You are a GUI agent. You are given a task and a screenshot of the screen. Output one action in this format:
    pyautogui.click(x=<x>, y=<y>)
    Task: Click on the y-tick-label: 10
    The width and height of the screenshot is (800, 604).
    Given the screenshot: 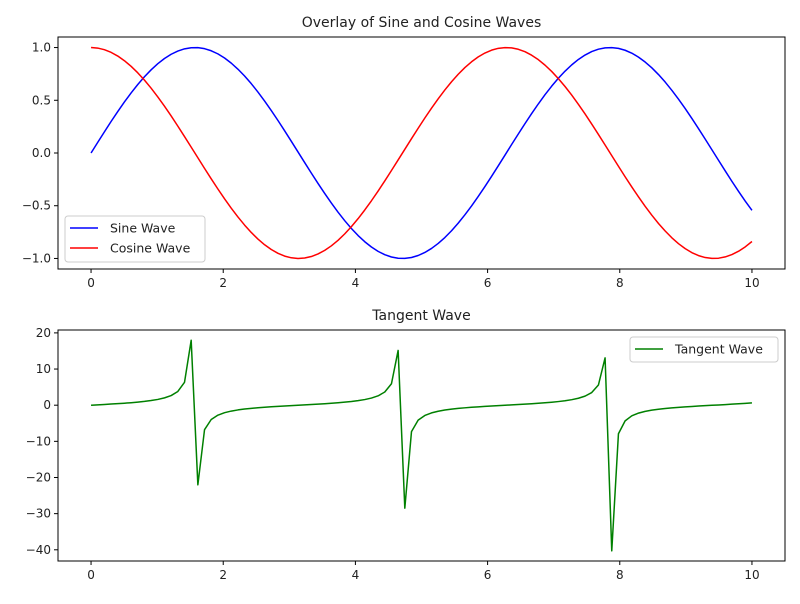 What is the action you would take?
    pyautogui.click(x=43, y=369)
    